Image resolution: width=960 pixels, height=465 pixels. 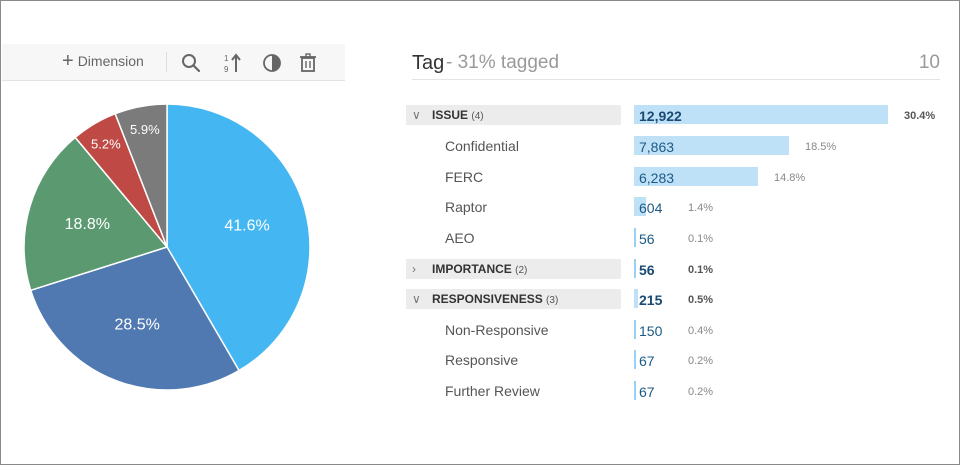 What do you see at coordinates (701, 331) in the screenshot?
I see `tag-percent: 0.4%` at bounding box center [701, 331].